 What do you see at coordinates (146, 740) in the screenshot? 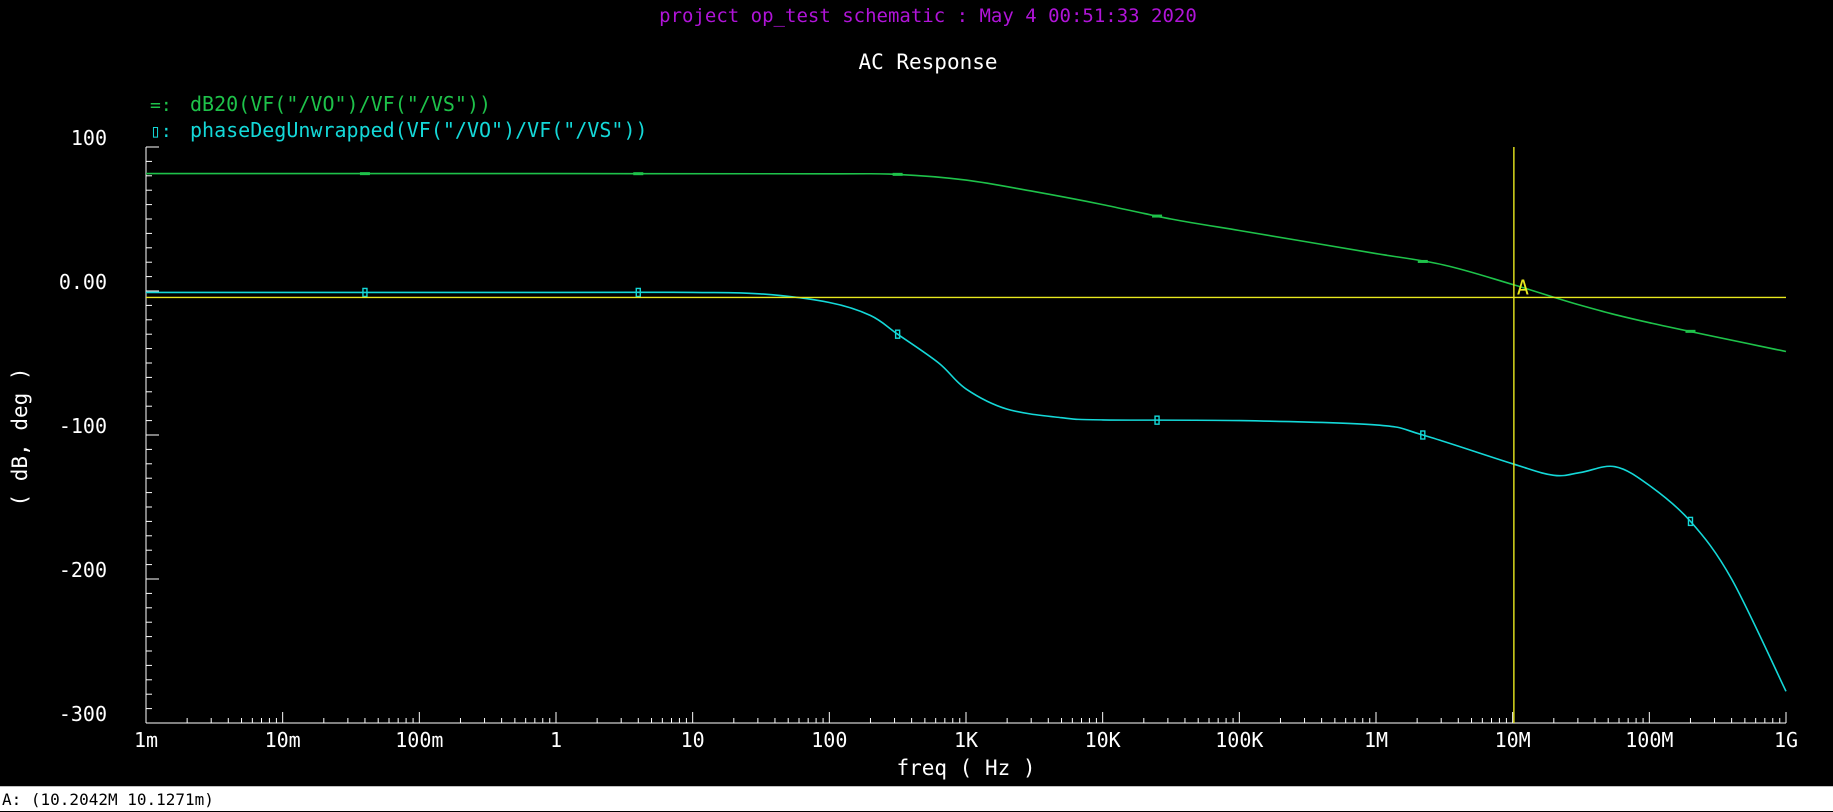
I see `x-tick-label: 1m` at bounding box center [146, 740].